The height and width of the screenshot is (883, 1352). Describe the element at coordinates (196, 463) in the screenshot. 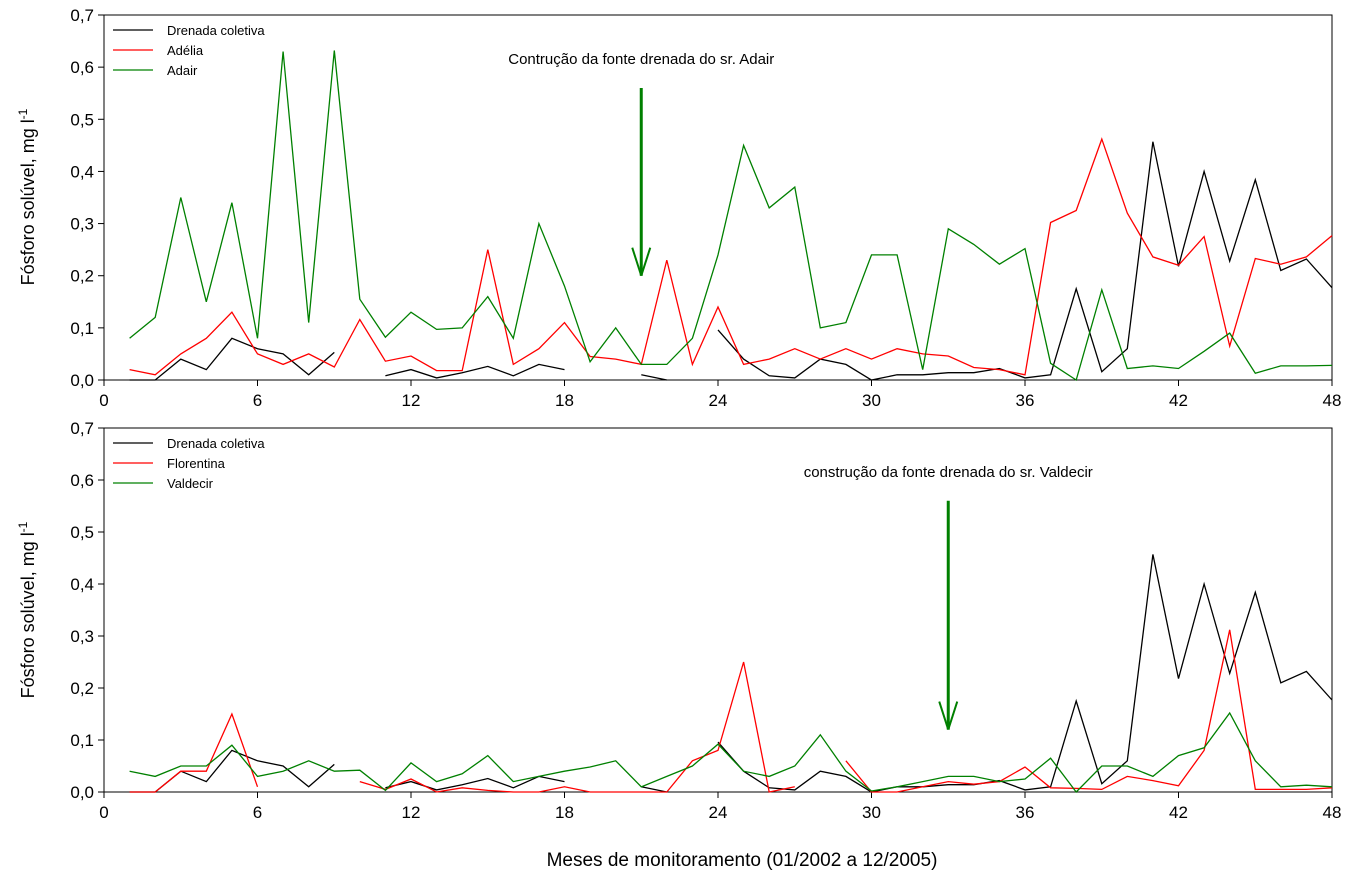

I see `legend-label: Florentina` at that location.